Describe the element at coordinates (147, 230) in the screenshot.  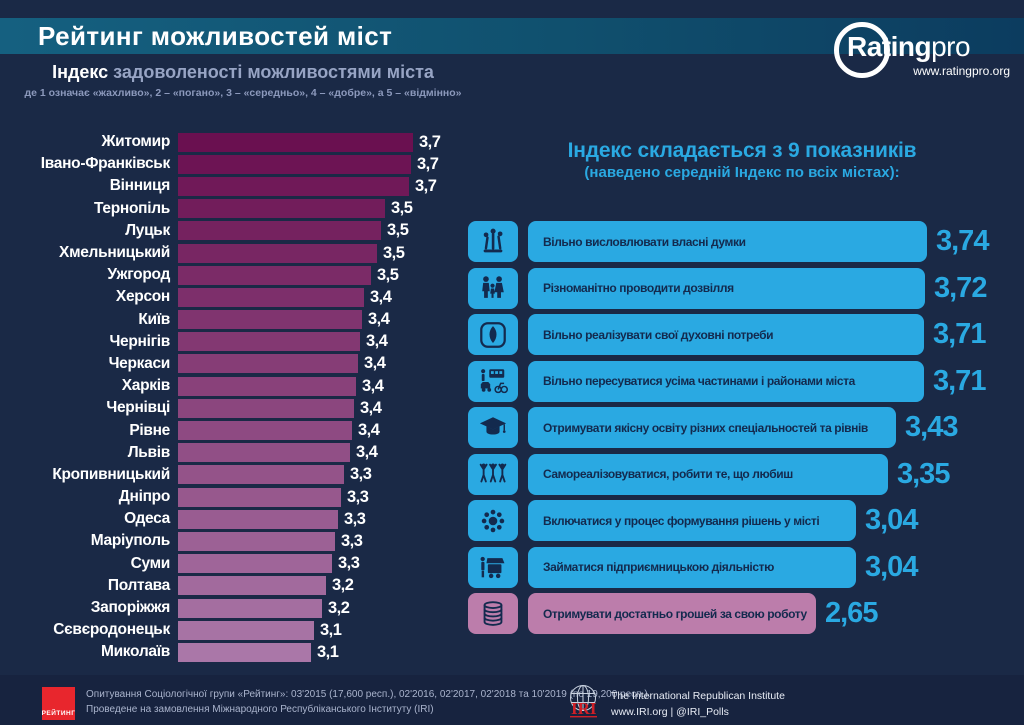
I see `city-label: Луцьк` at that location.